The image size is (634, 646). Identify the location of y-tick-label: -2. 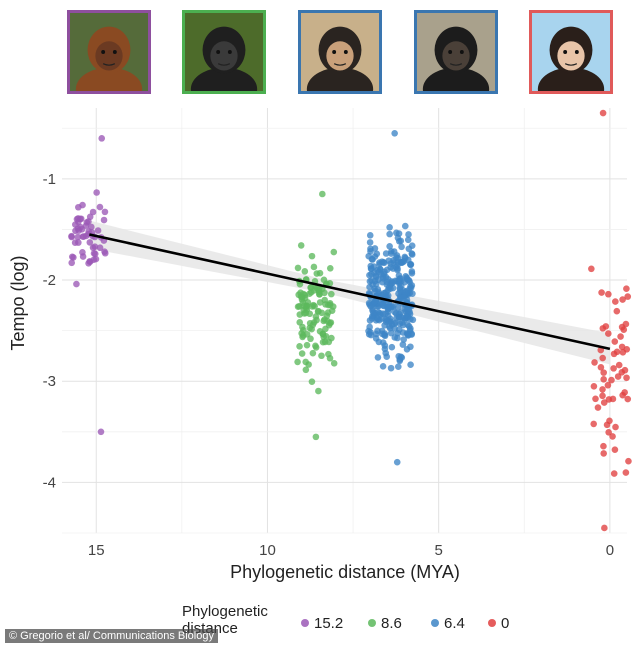
(49, 280).